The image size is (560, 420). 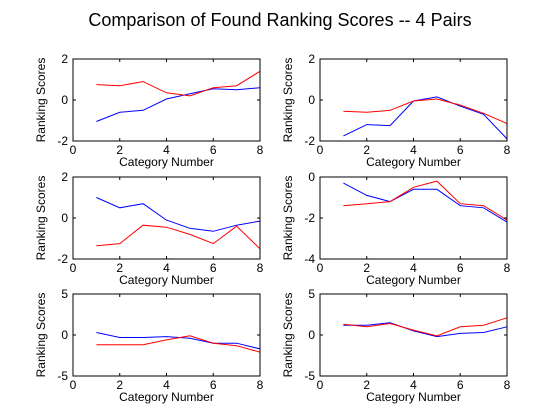 I want to click on subplot-4: 0 2 4 6 8 -4 -2 0 Category Number Ranking Scores, so click(x=396, y=228).